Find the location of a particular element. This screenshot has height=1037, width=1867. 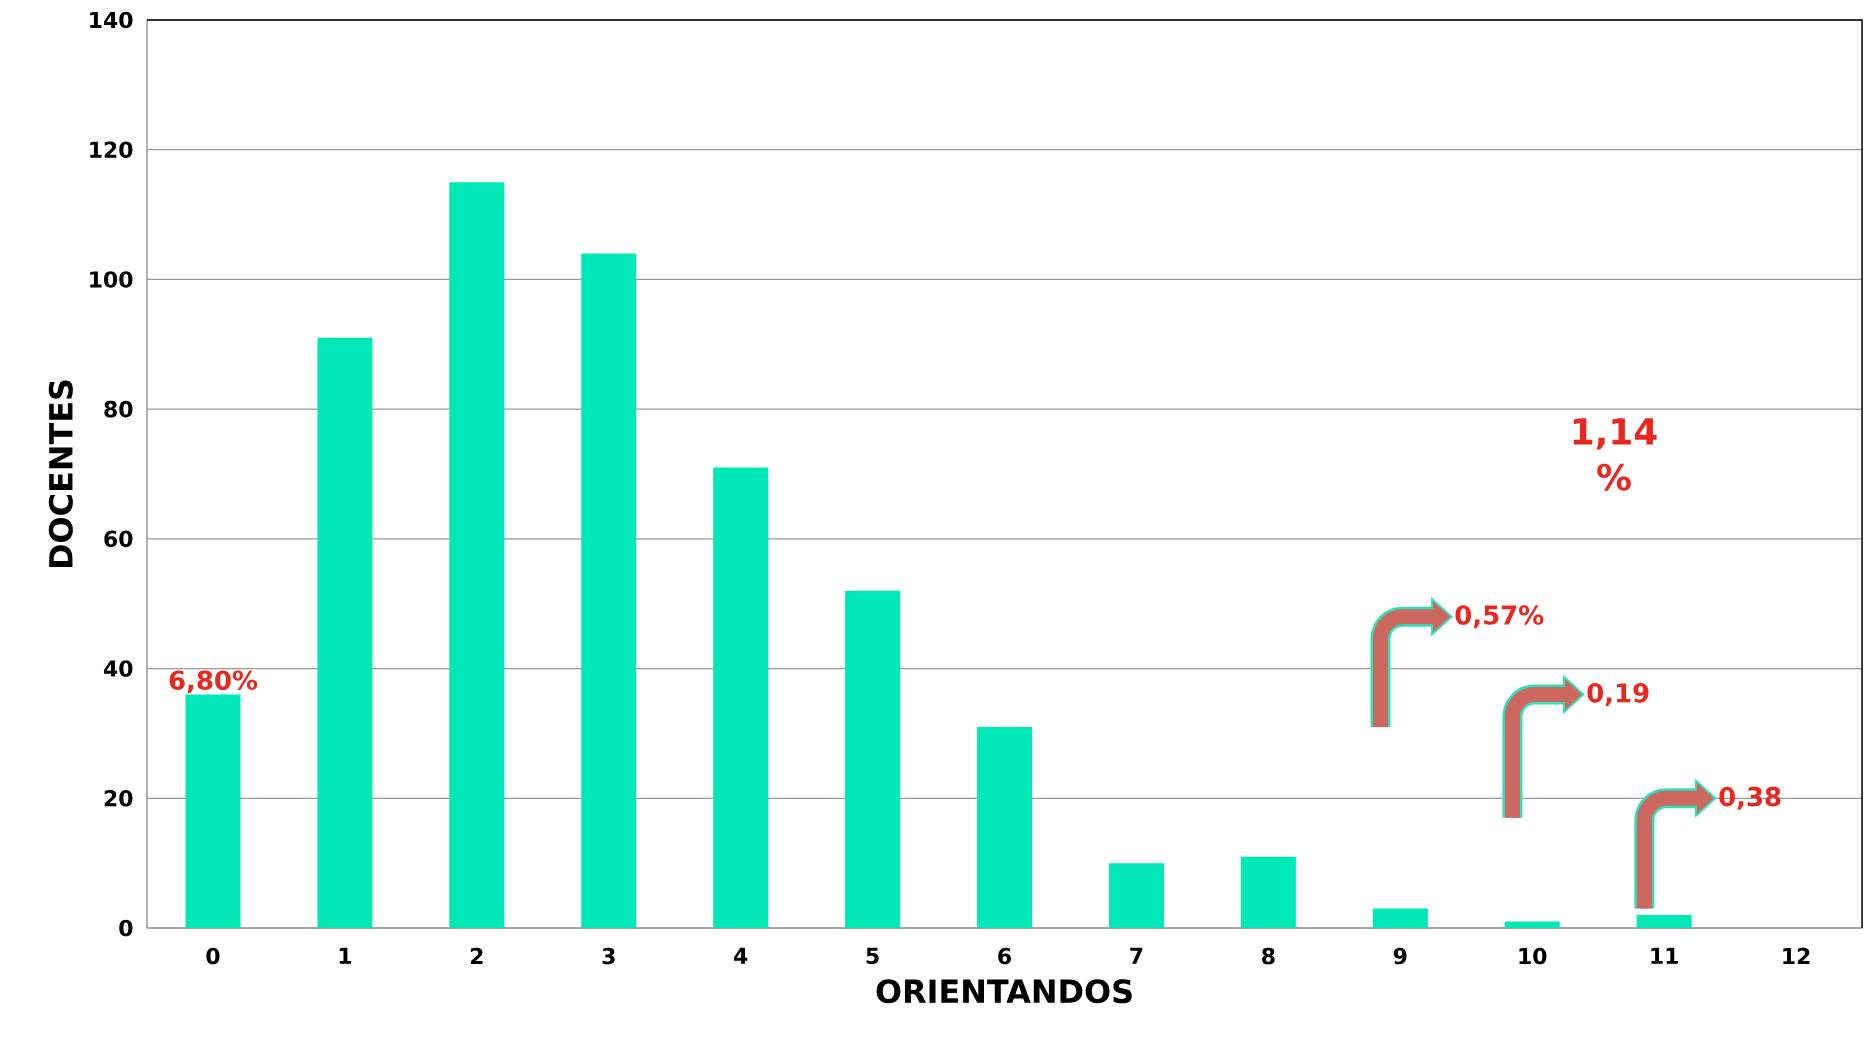

y-tick-label: 100 is located at coordinates (111, 279).